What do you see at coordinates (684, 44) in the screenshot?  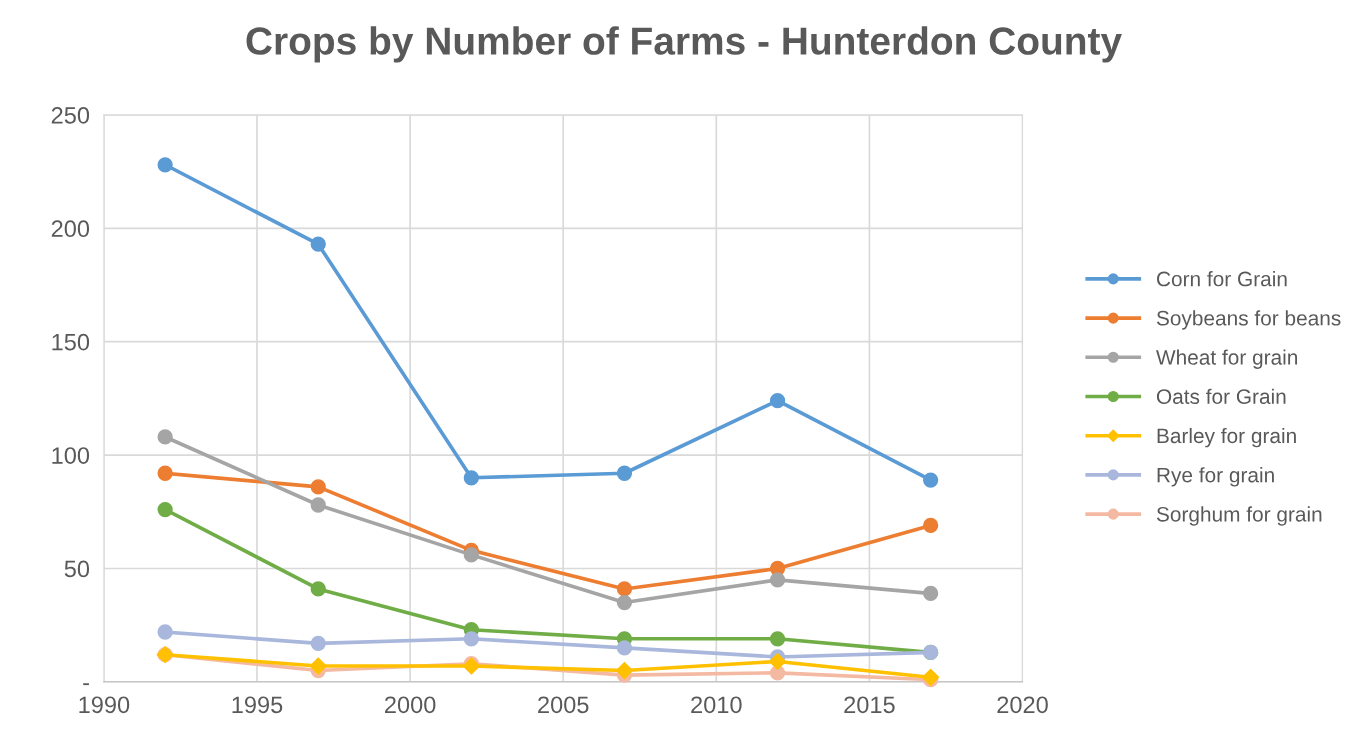 I see `chart-title: Crops by Number of Farms - Hunterdon County` at bounding box center [684, 44].